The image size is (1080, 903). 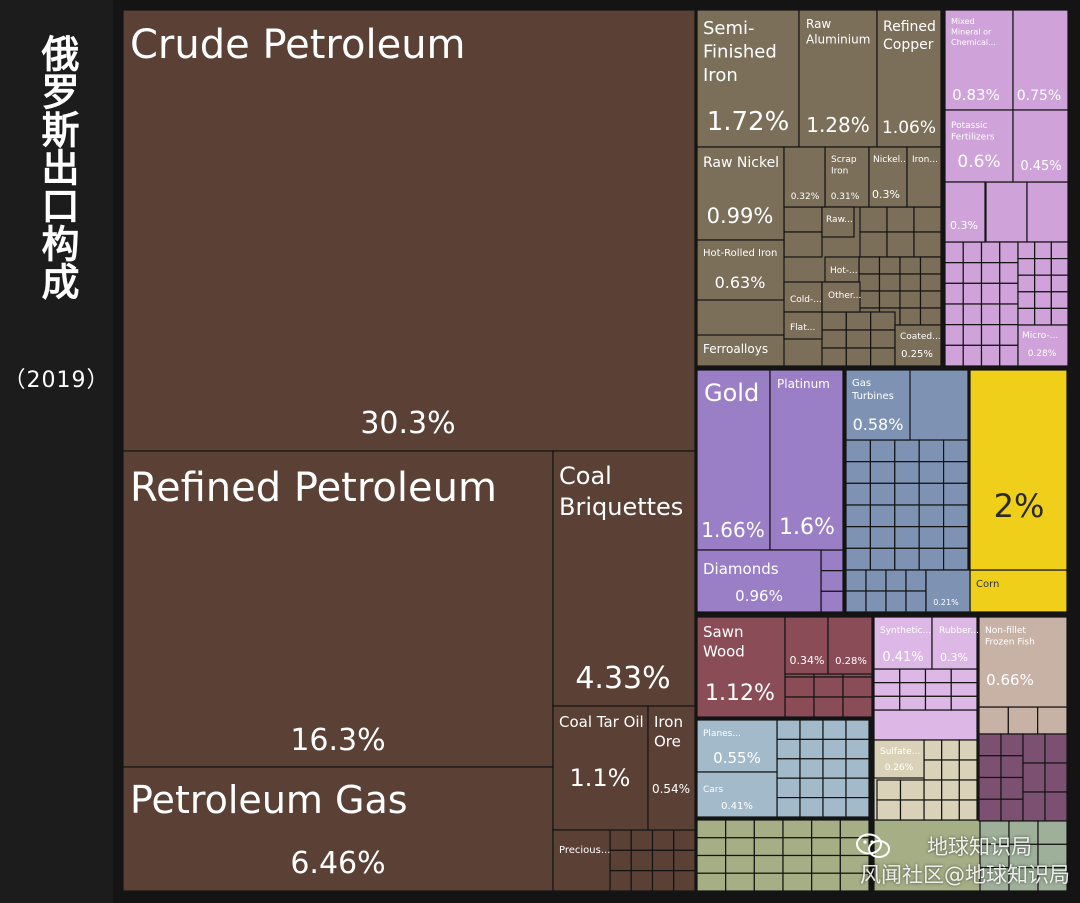 I want to click on cell-value-label: 1.28%, so click(x=838, y=125).